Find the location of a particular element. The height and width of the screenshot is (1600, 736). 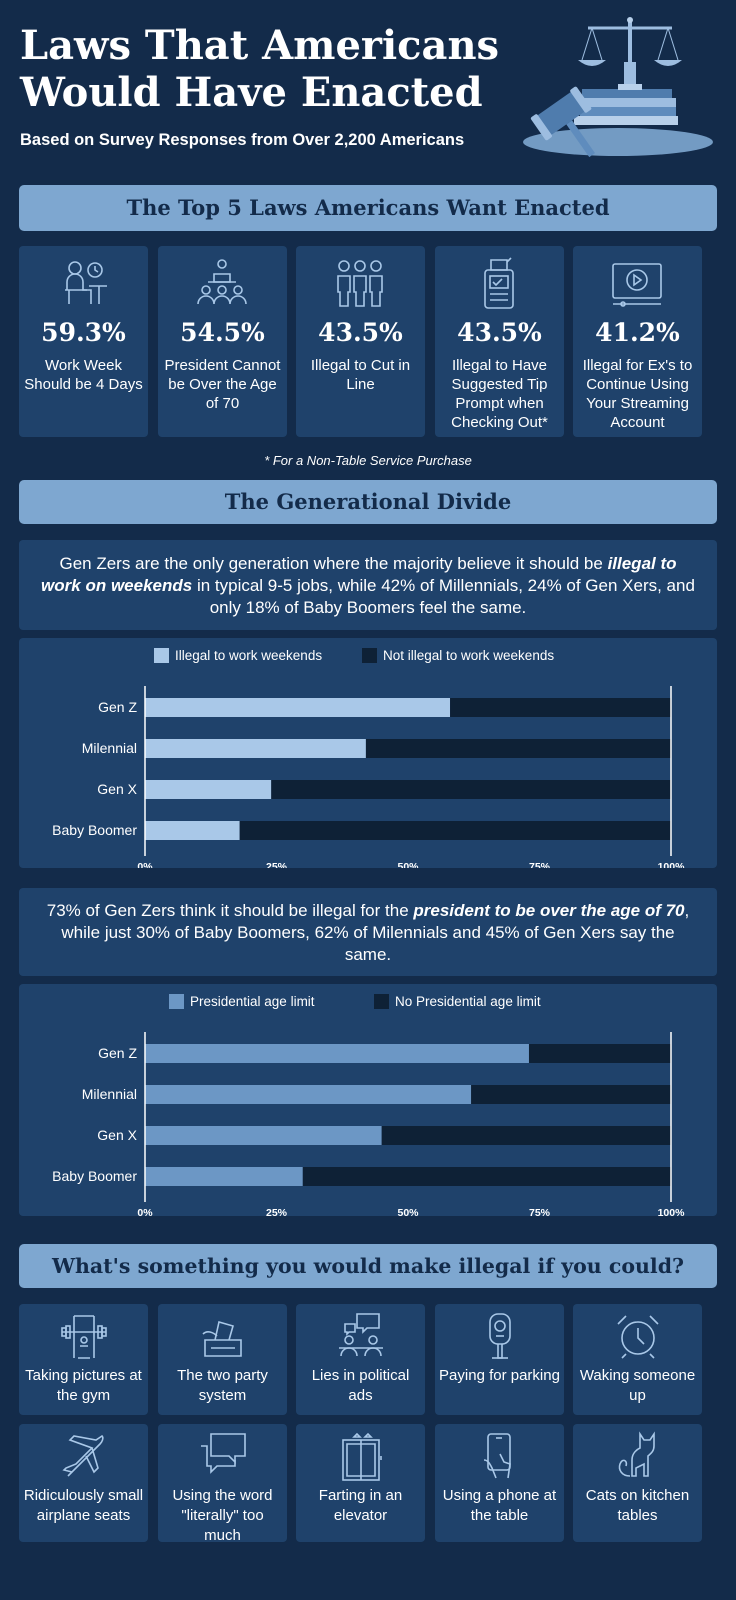

streaming-icon is located at coordinates (637, 285).